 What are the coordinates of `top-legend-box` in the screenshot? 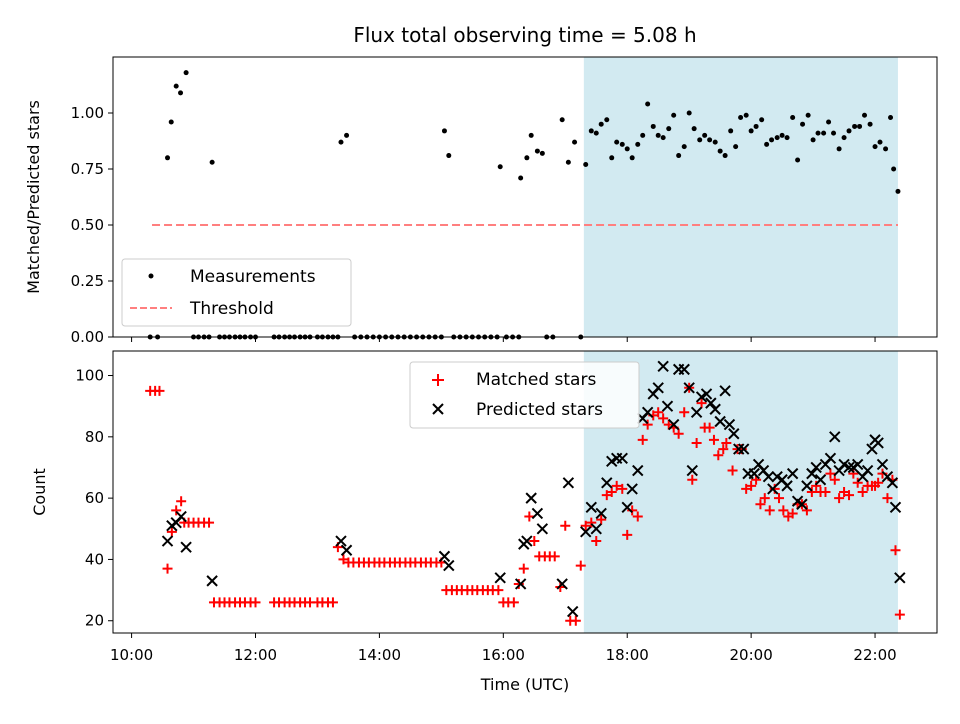 It's located at (236, 292).